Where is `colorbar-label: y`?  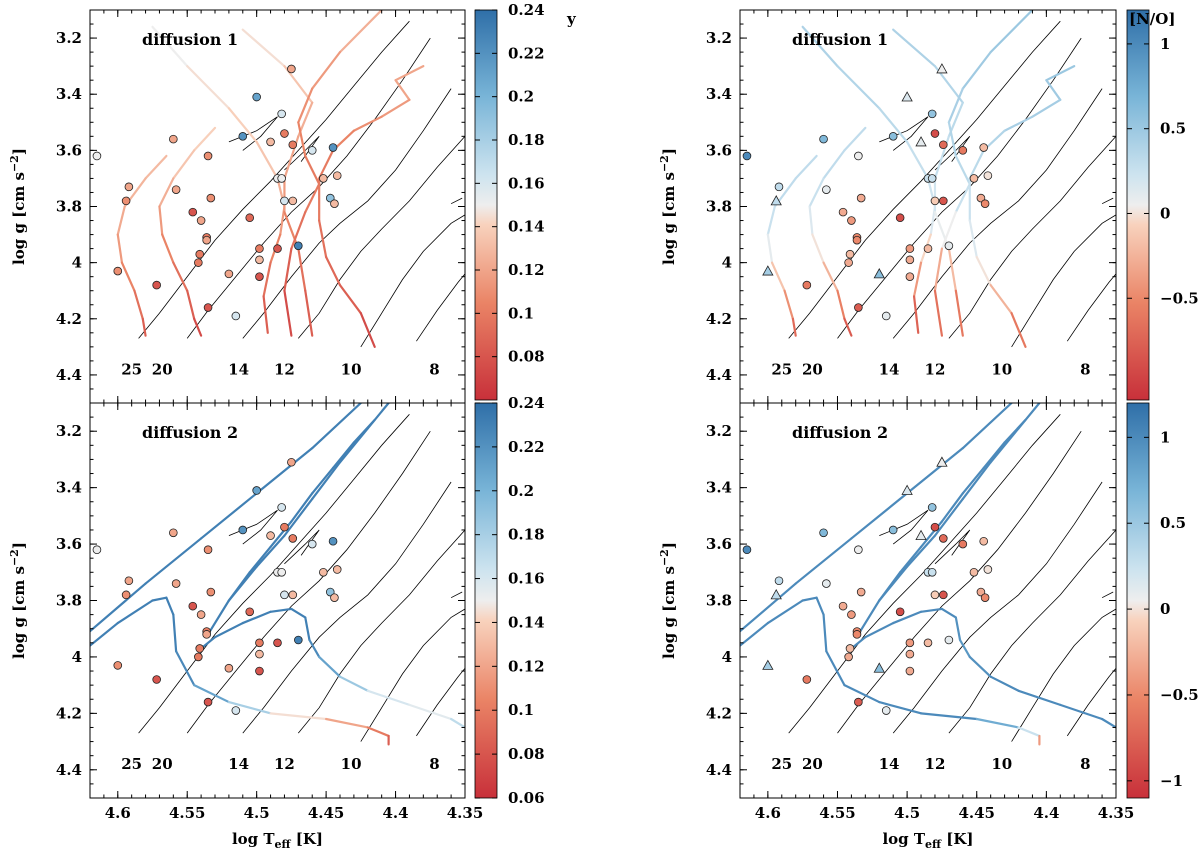 colorbar-label: y is located at coordinates (571, 19).